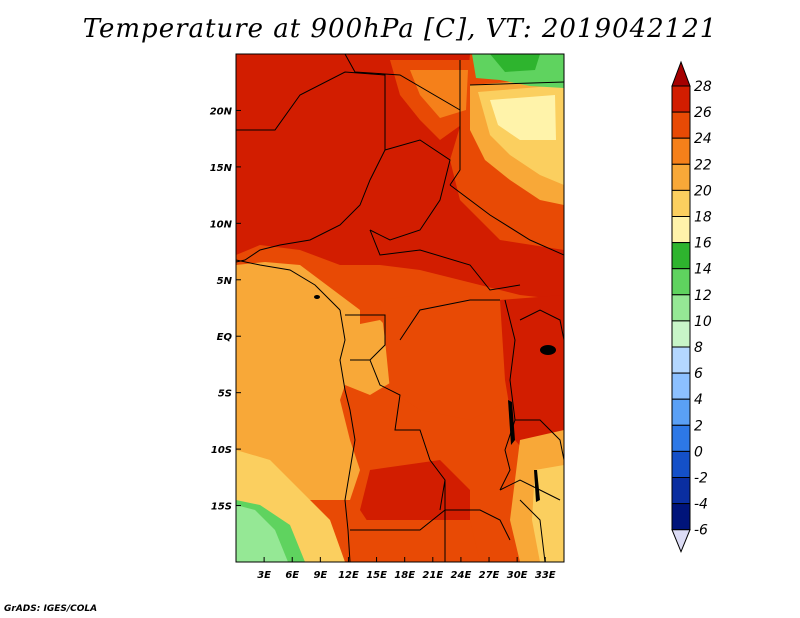 The width and height of the screenshot is (800, 618). What do you see at coordinates (221, 450) in the screenshot?
I see `lat-tick-label: 10S` at bounding box center [221, 450].